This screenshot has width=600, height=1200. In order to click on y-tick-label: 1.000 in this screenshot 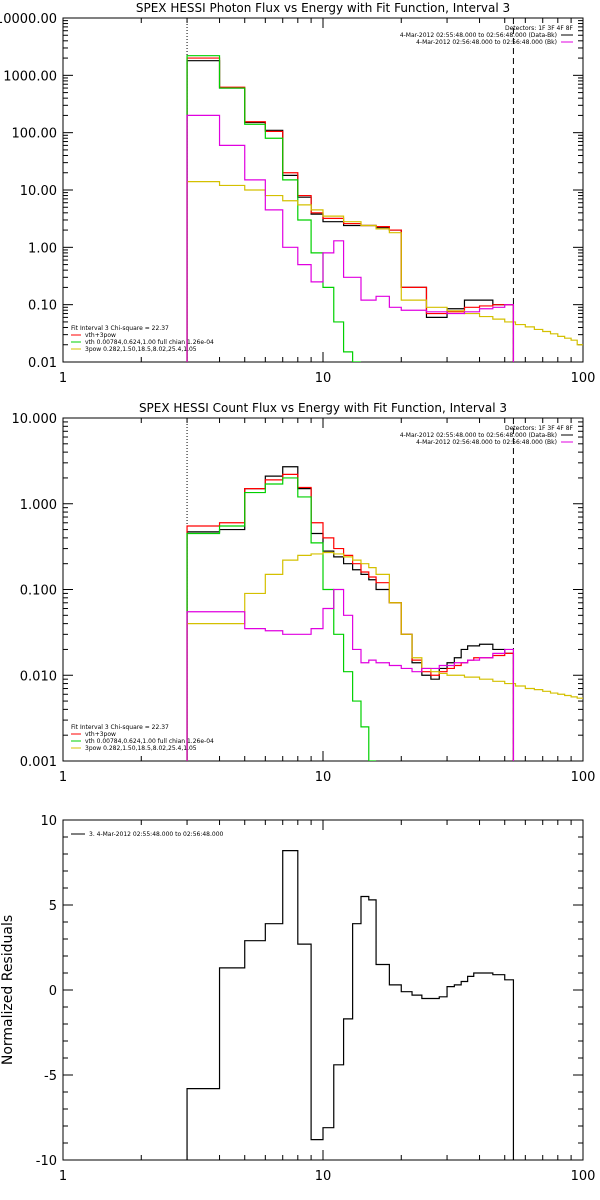, I will do `click(38, 505)`.